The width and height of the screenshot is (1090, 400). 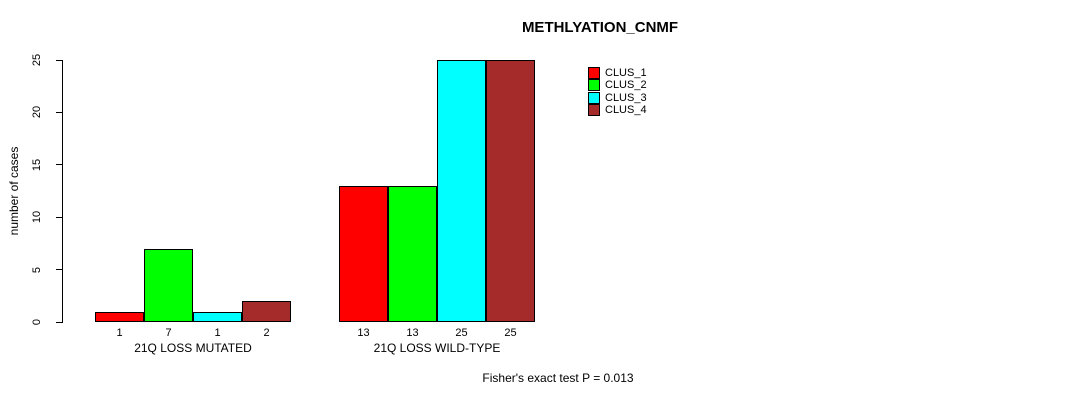 I want to click on legend-label-clus_1: CLUS_1, so click(x=626, y=73).